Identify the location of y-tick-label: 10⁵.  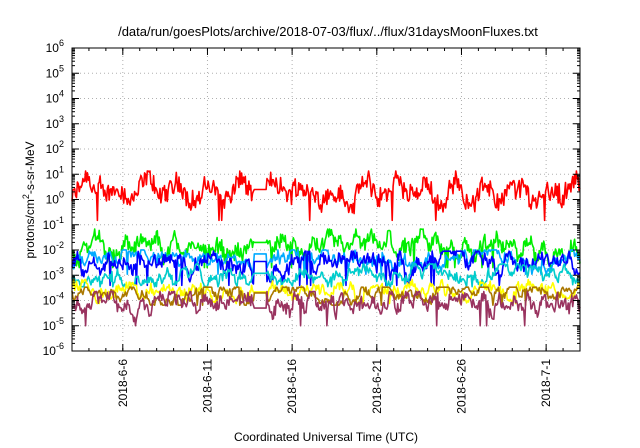
(55, 71).